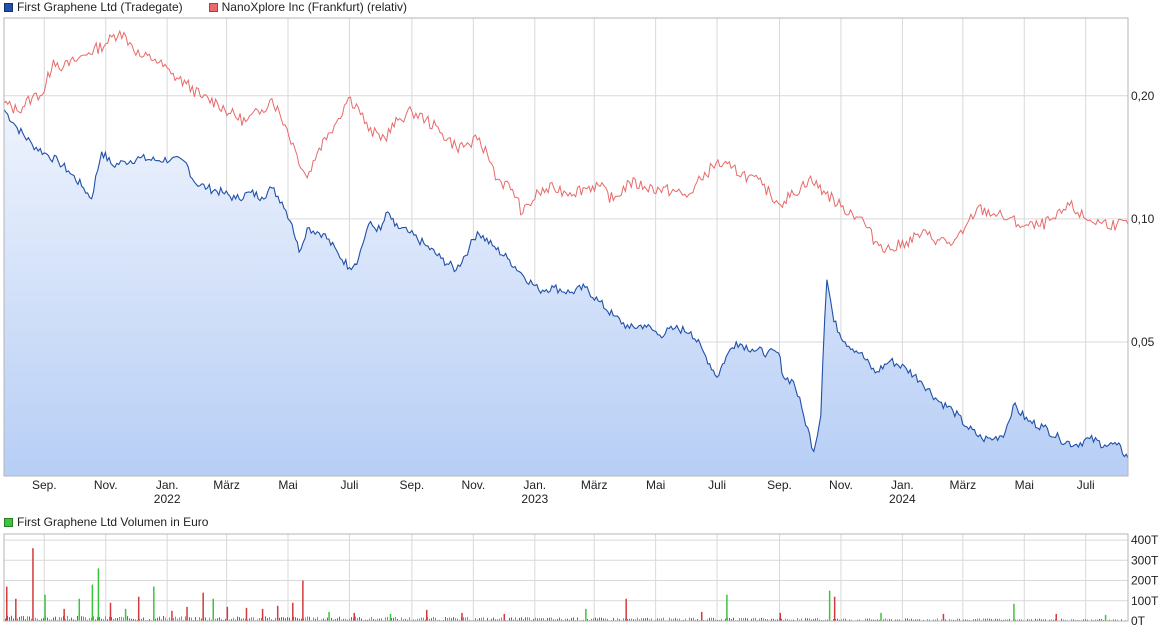  What do you see at coordinates (412, 485) in the screenshot?
I see `price-x-tick-label: Sep.` at bounding box center [412, 485].